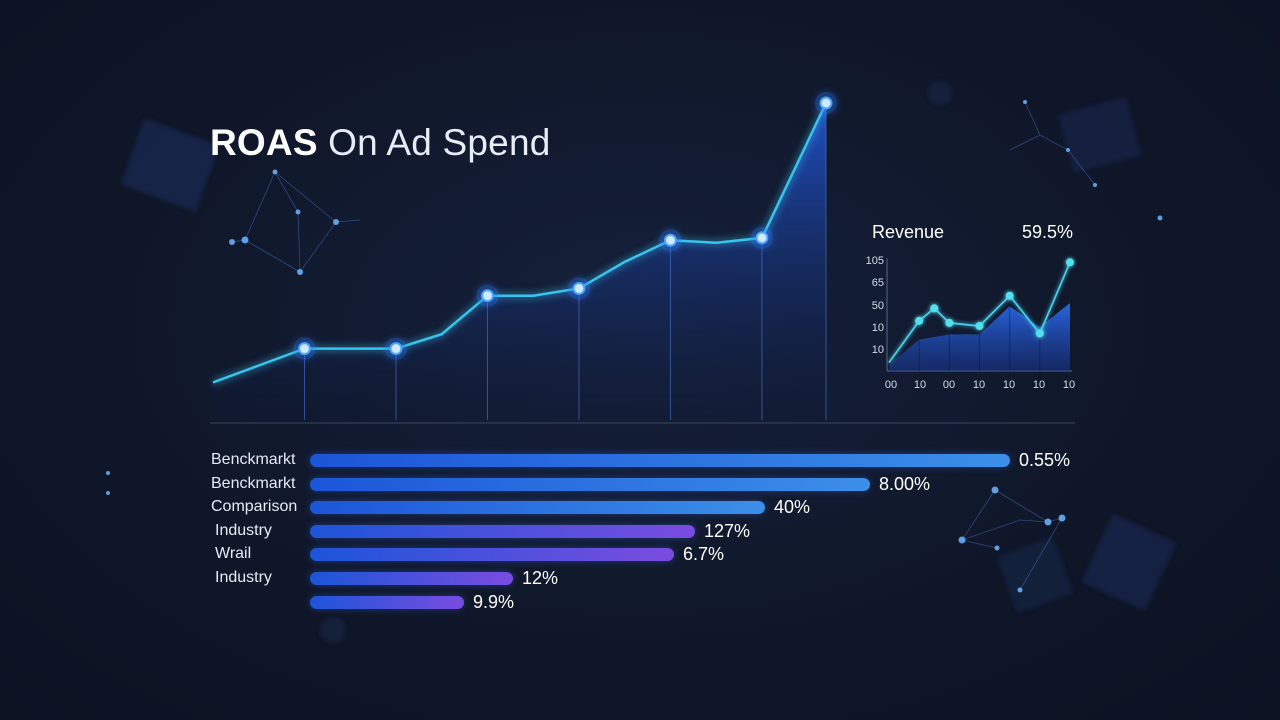  What do you see at coordinates (878, 350) in the screenshot?
I see `revenue-y-tick-4: 10` at bounding box center [878, 350].